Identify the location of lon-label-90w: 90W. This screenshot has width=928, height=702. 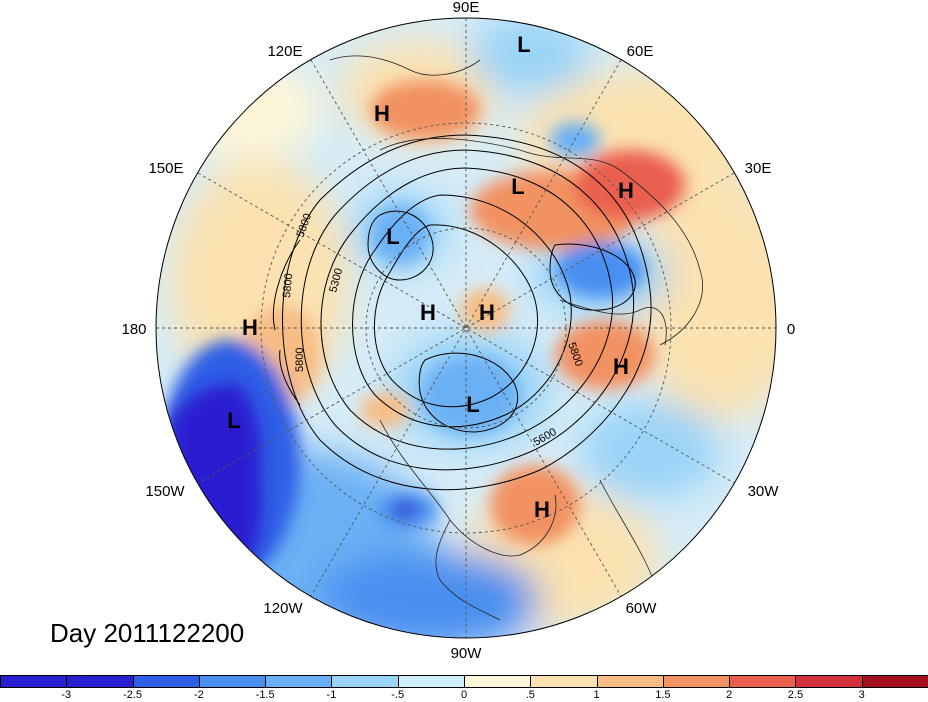
(467, 653).